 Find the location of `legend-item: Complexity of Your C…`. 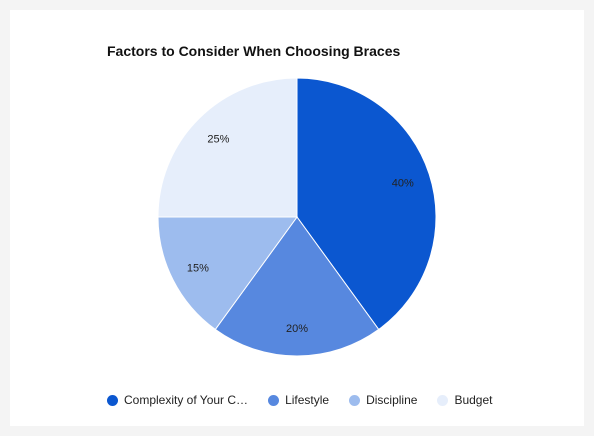

legend-item: Complexity of Your C… is located at coordinates (177, 400).